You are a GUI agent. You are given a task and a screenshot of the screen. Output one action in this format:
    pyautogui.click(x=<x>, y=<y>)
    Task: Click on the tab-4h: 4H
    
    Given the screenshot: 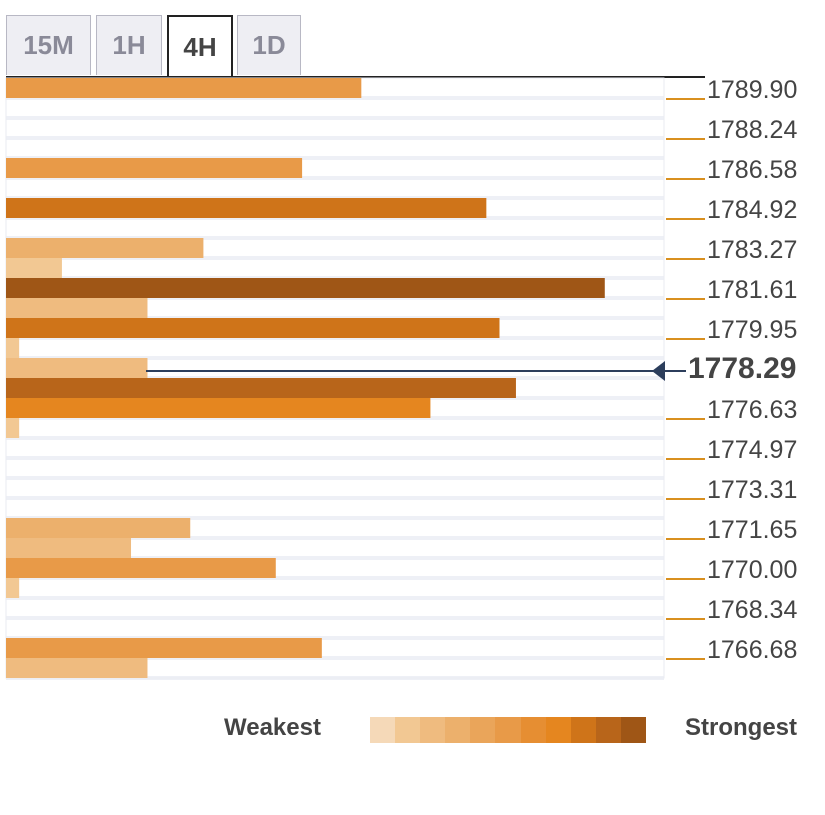 What is the action you would take?
    pyautogui.click(x=200, y=46)
    